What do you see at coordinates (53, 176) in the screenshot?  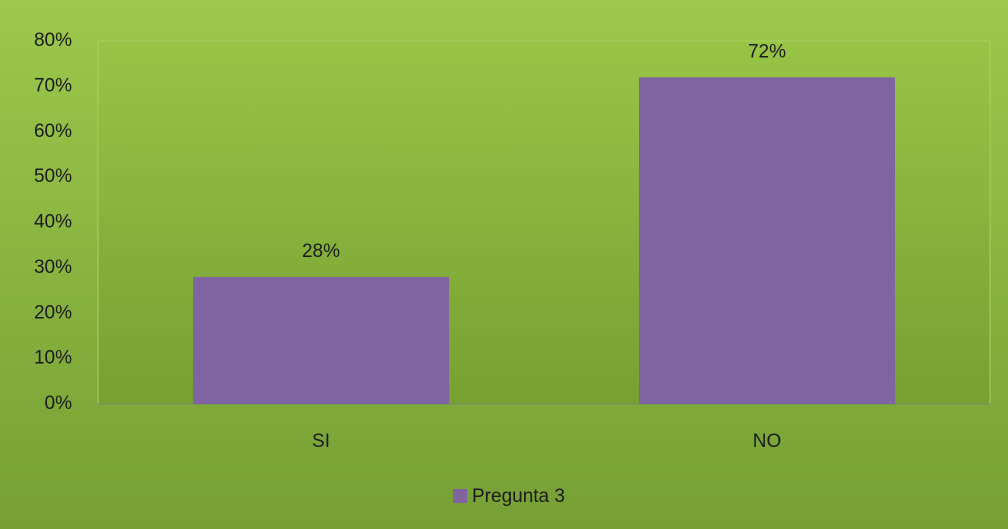 I see `y-tick-label: 50%` at bounding box center [53, 176].